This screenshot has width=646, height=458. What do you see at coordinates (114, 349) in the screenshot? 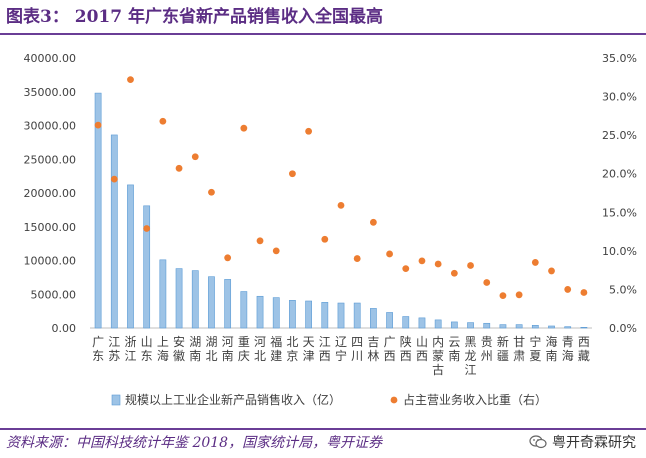
I see `x-tick-label: 江苏` at bounding box center [114, 349].